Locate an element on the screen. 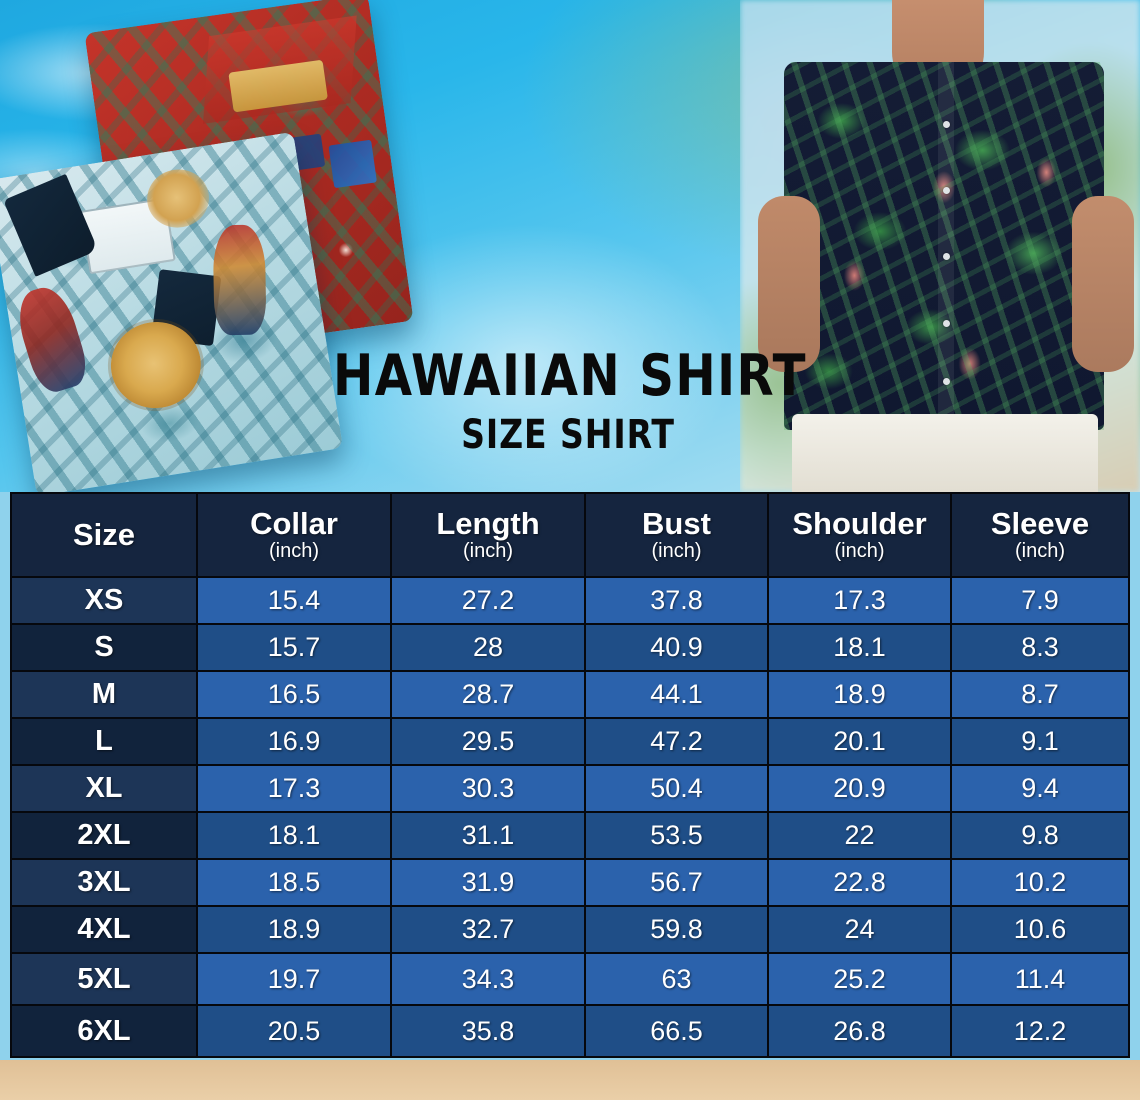 Image resolution: width=1140 pixels, height=1100 pixels. cell-size: XS is located at coordinates (104, 600).